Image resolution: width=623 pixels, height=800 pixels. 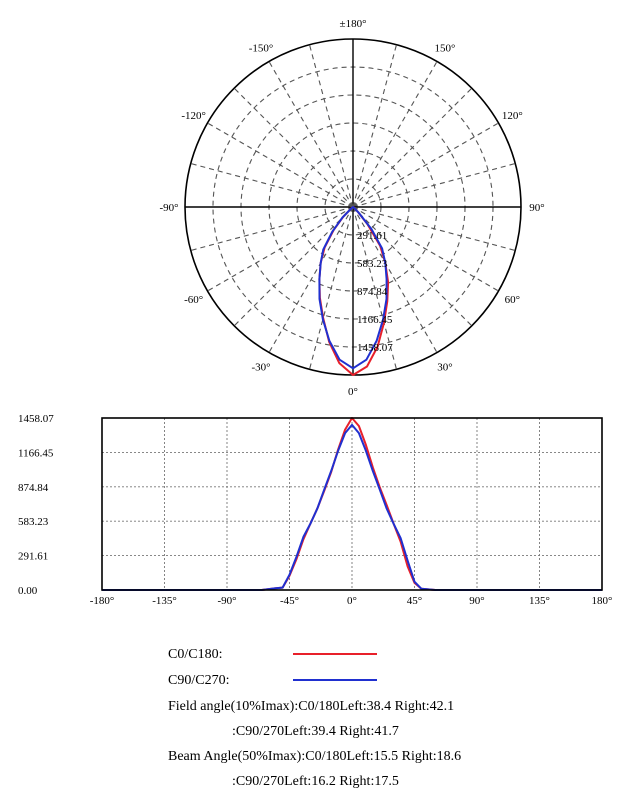 What do you see at coordinates (414, 601) in the screenshot?
I see `linear-x-tick-label: 45°` at bounding box center [414, 601].